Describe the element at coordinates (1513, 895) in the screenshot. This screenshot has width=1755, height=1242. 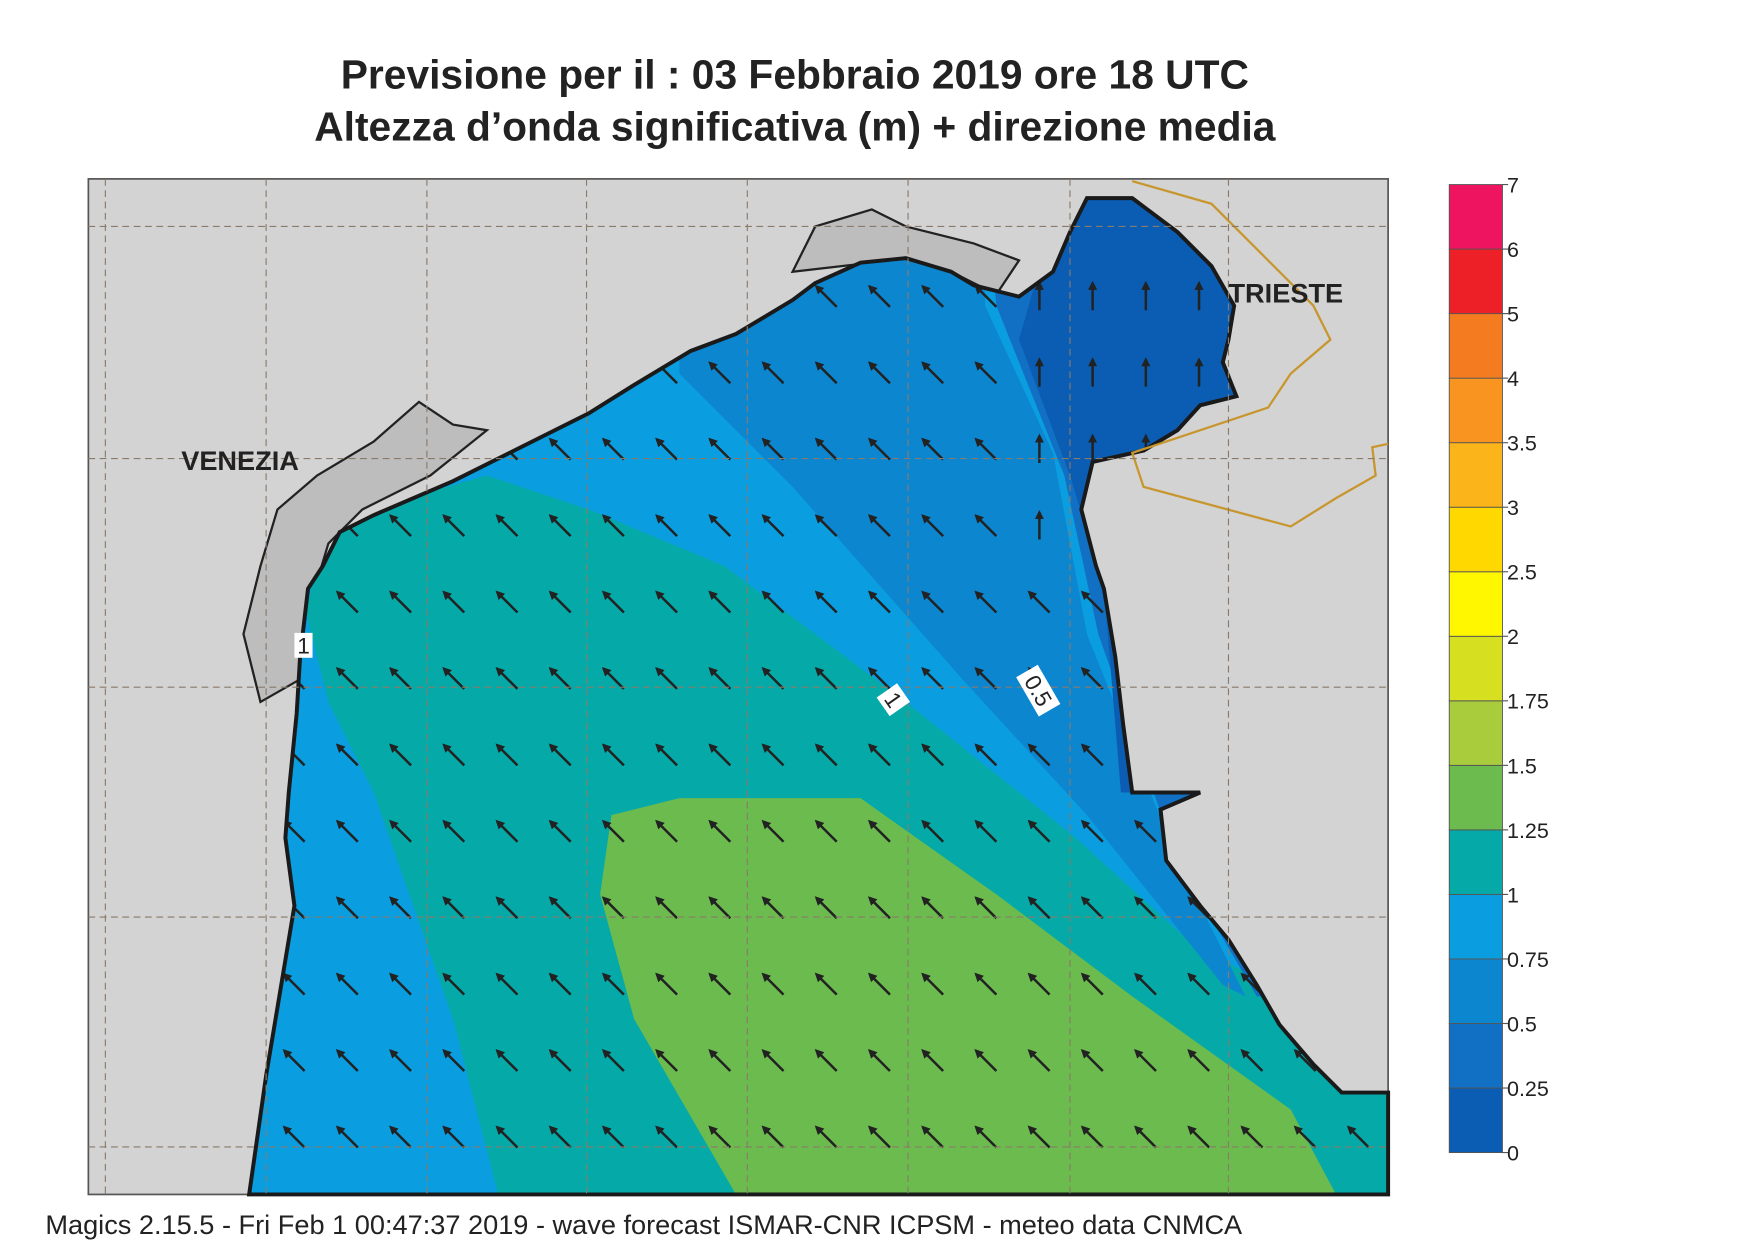
I see `legend-label: 1` at that location.